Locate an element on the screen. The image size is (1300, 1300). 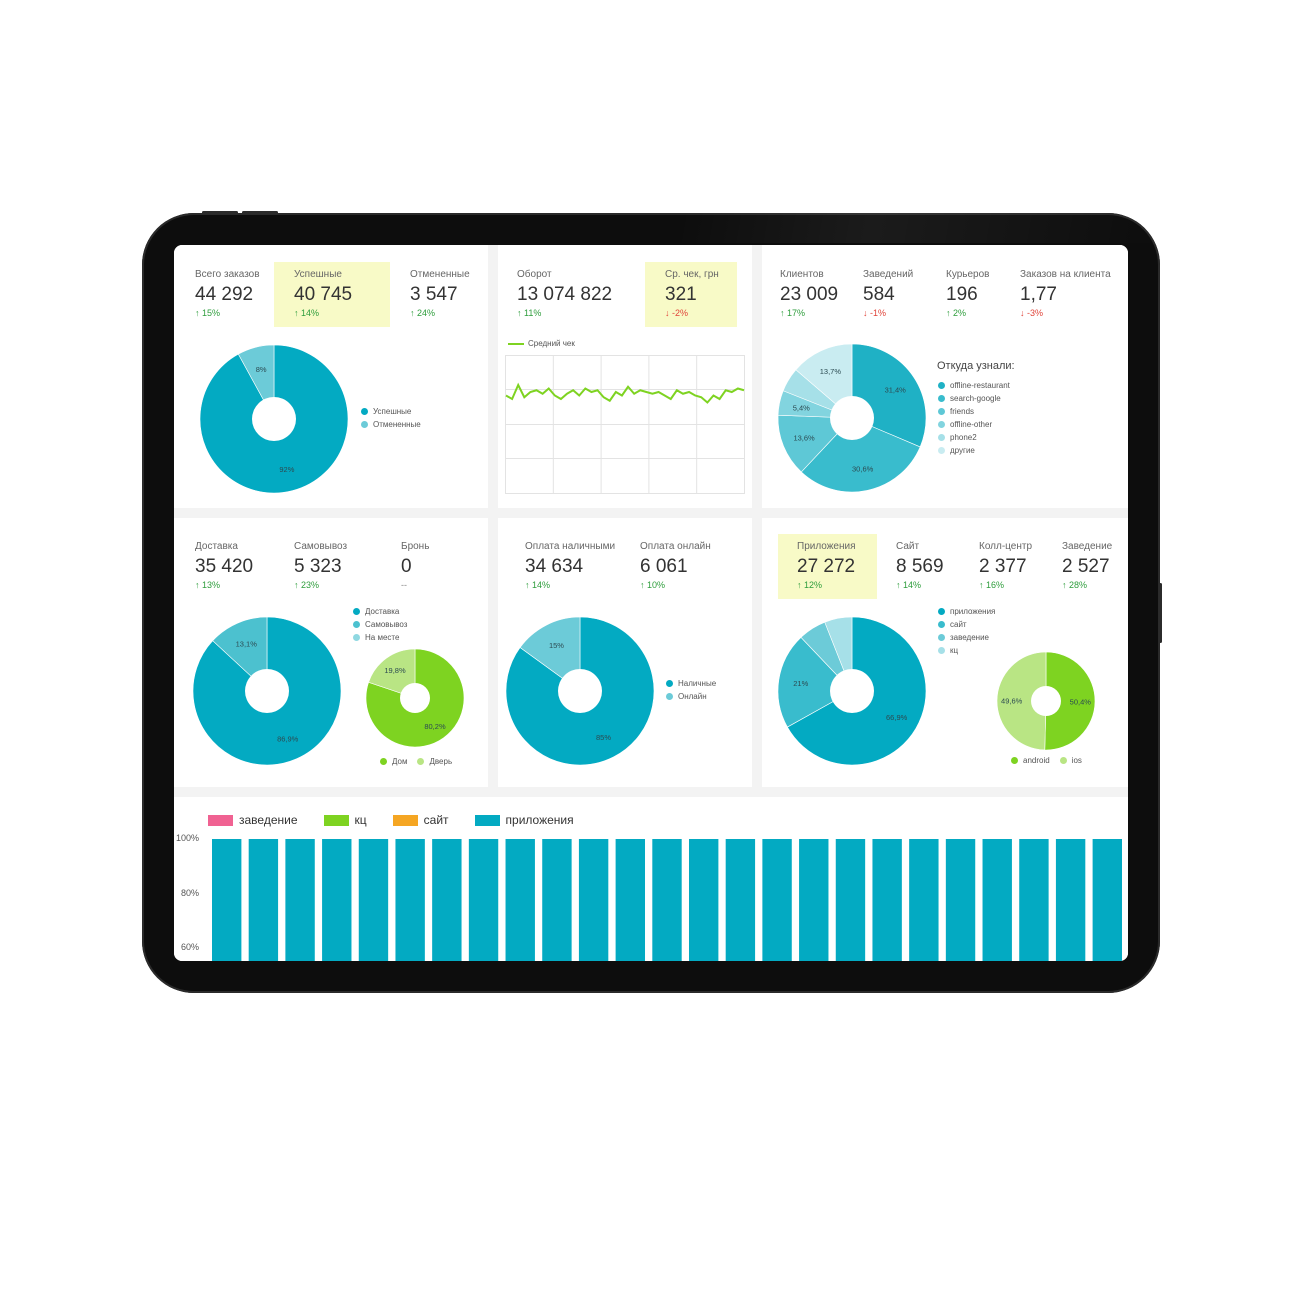
kpi-change-value: 12% is located at coordinates (813, 585).